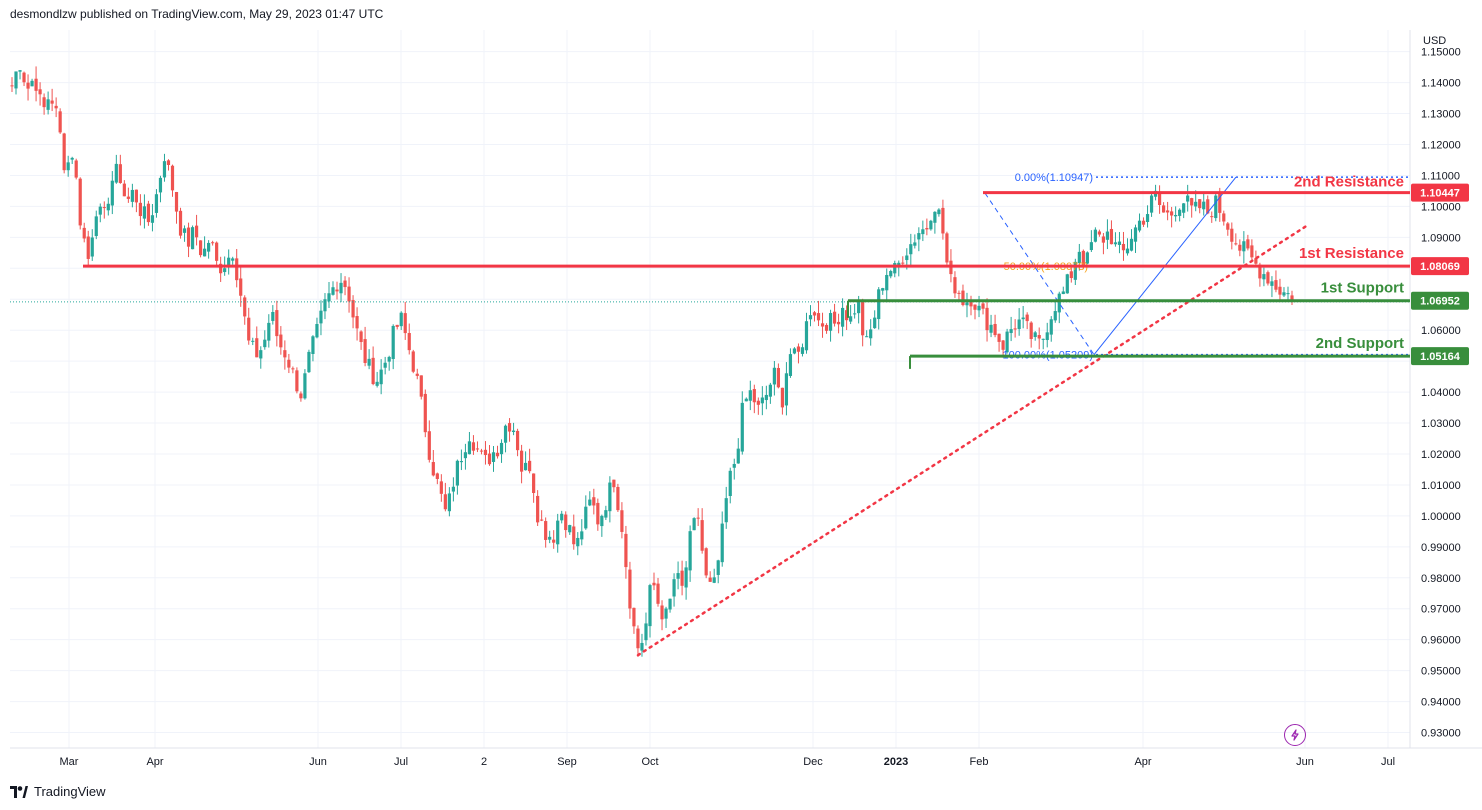  I want to click on y-tick-label: 1.01000, so click(1441, 486).